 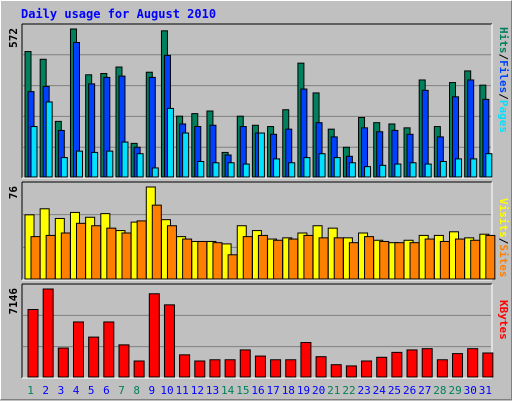 What do you see at coordinates (45, 390) in the screenshot?
I see `day-label: 2` at bounding box center [45, 390].